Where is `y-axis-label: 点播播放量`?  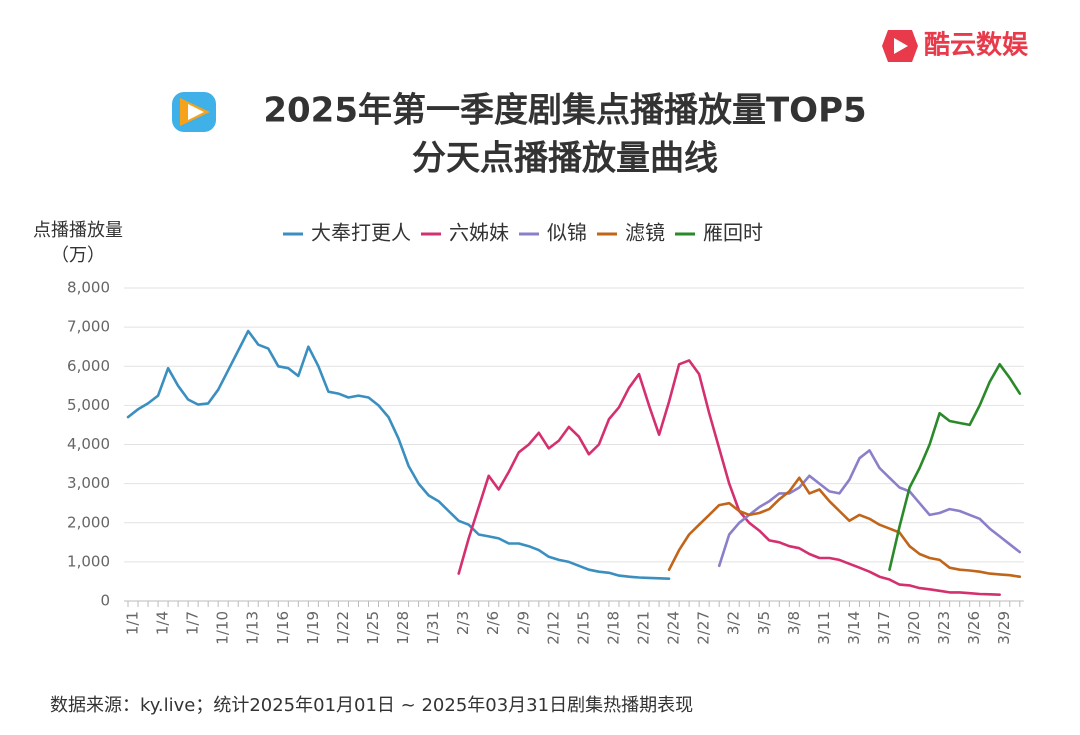
y-axis-label: 点播播放量 is located at coordinates (78, 230).